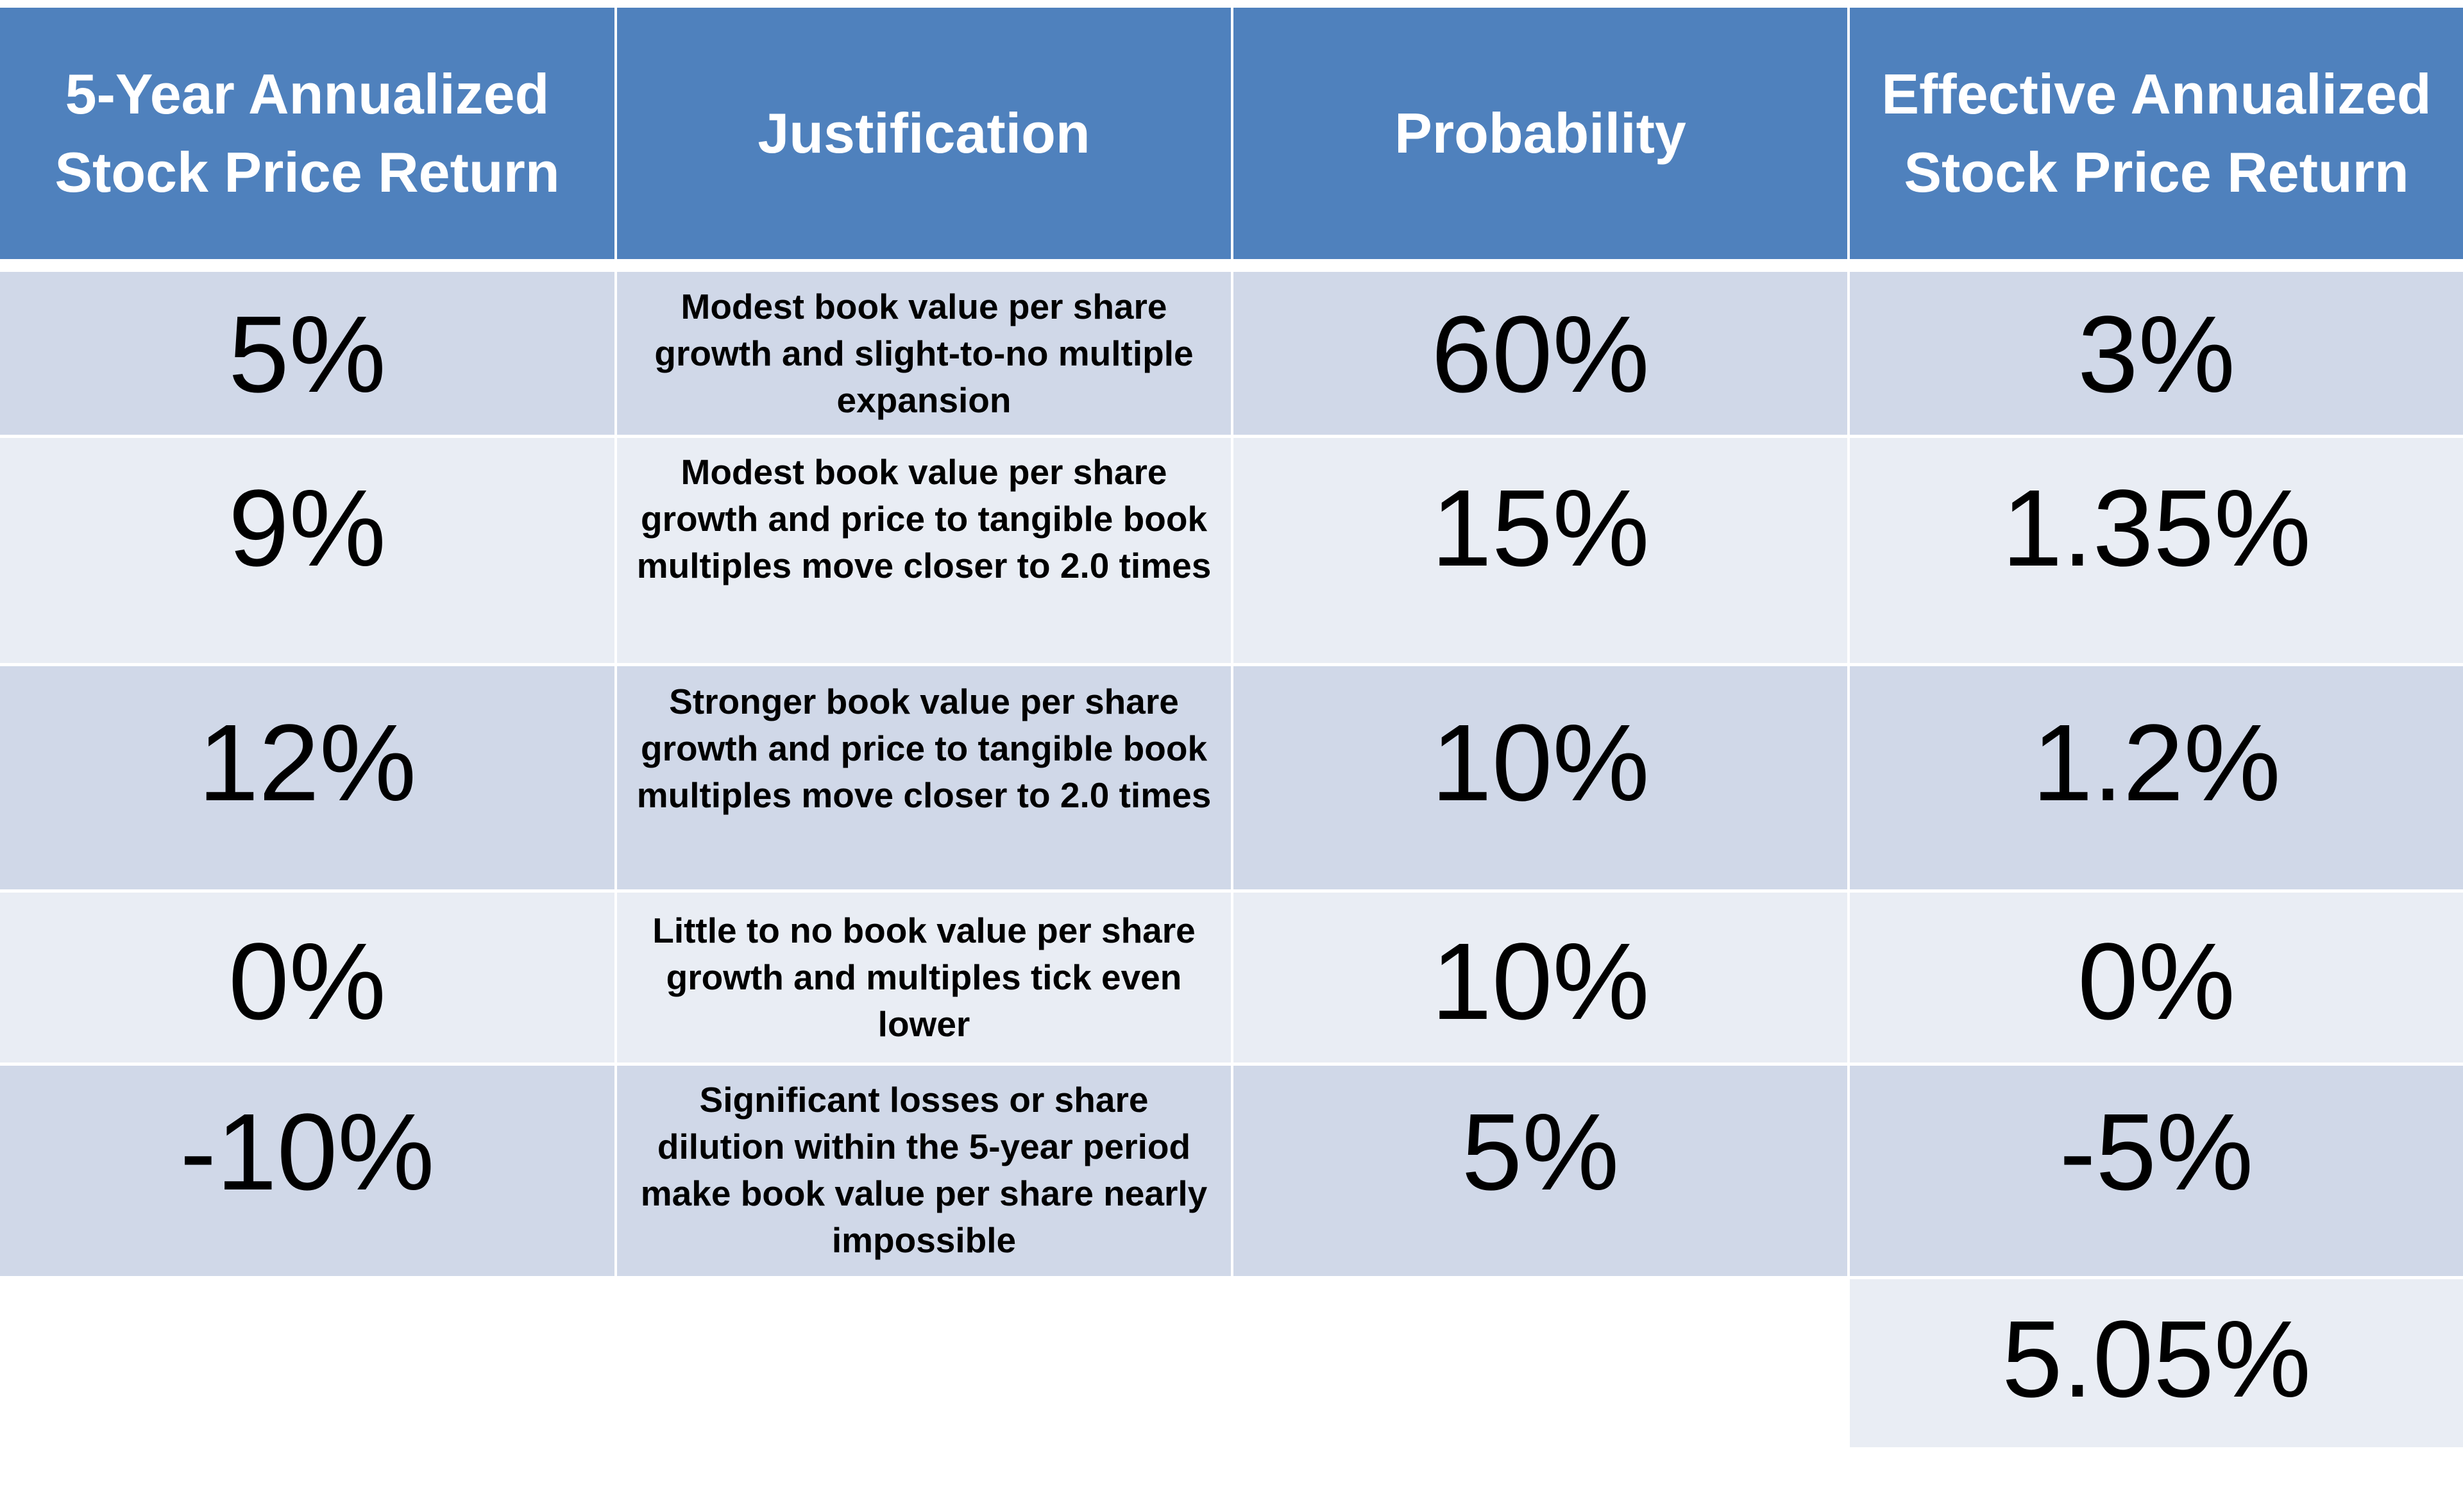 The height and width of the screenshot is (1512, 2463). I want to click on total-effective-return: 5.05%, so click(2156, 1363).